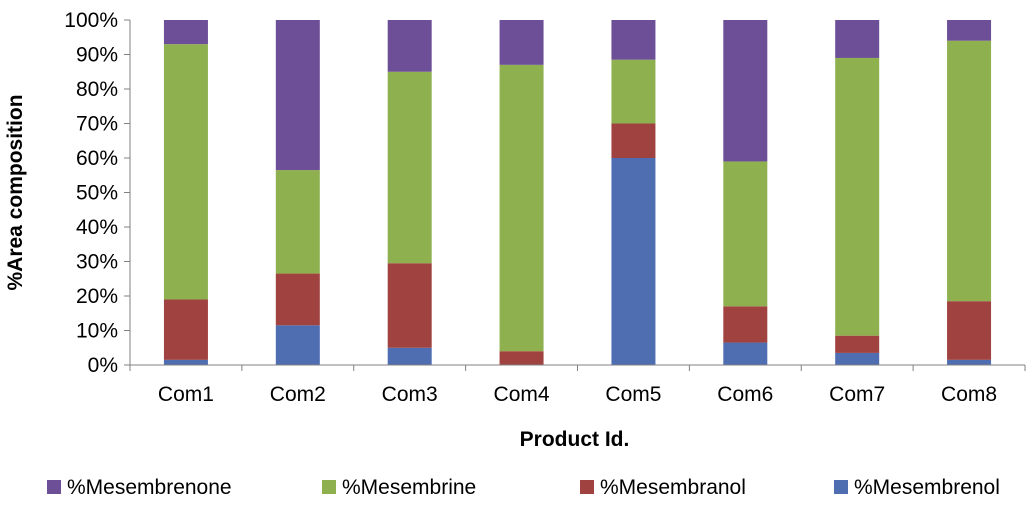 This screenshot has height=515, width=1035. Describe the element at coordinates (298, 394) in the screenshot. I see `x-tick-label: Com2` at that location.